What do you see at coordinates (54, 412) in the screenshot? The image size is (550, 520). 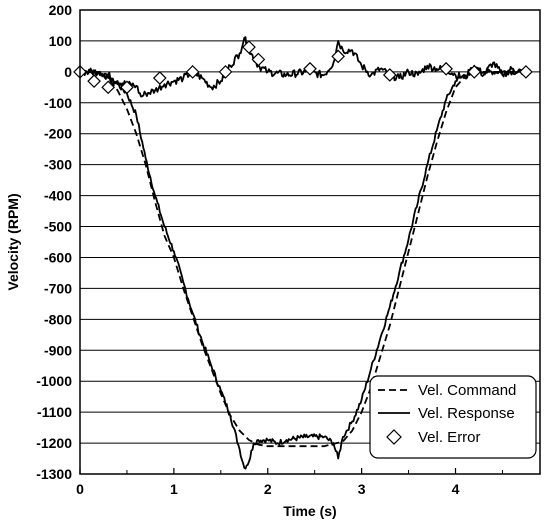 I see `y-tick-label: -1100` at bounding box center [54, 412].